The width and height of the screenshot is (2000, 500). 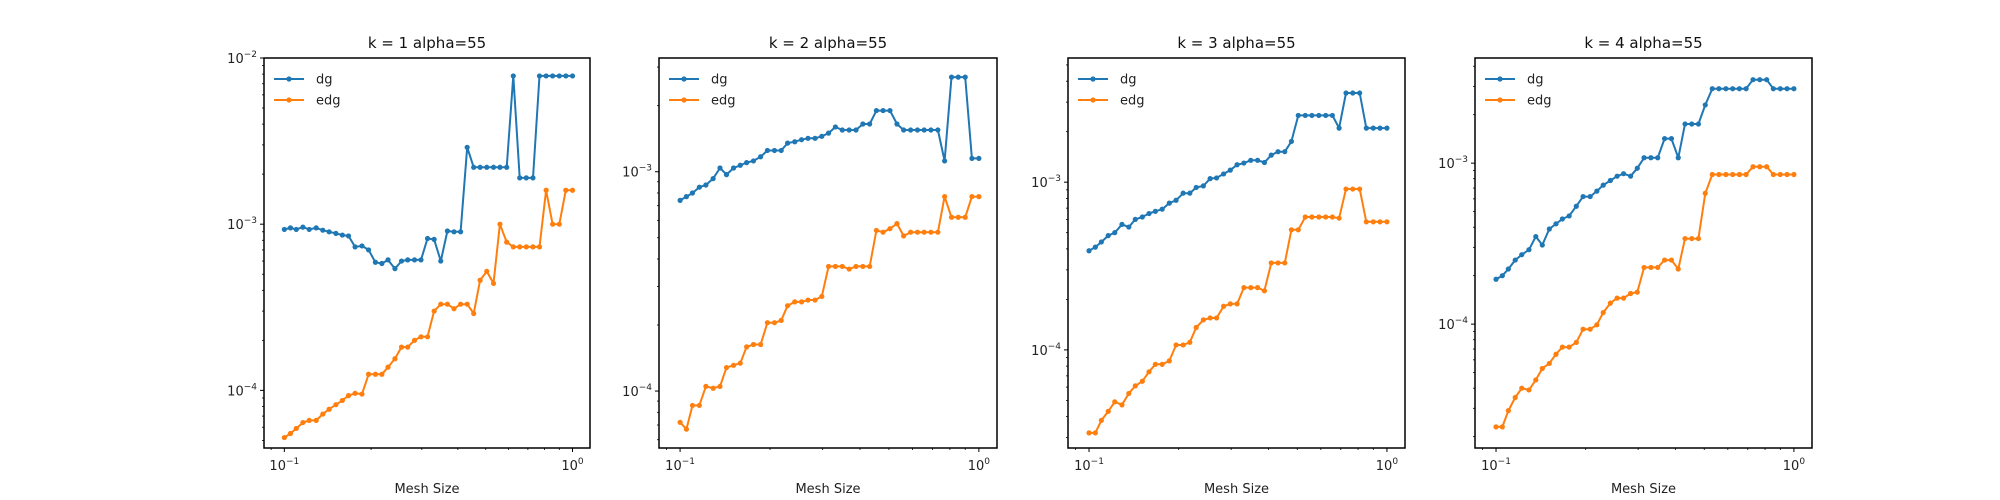 What do you see at coordinates (828, 43) in the screenshot?
I see `chart-title: k = 2 alpha=55` at bounding box center [828, 43].